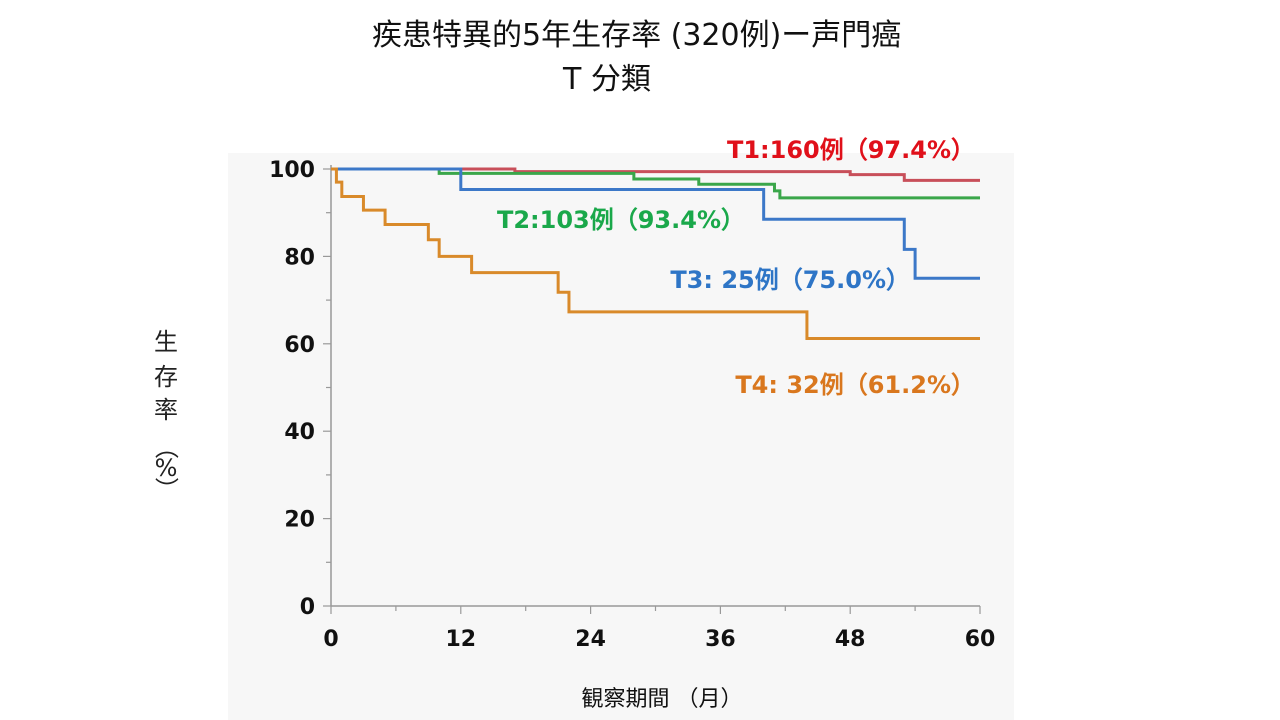 This screenshot has height=720, width=1280. Describe the element at coordinates (662, 699) in the screenshot. I see `x-axis-label: 観察期間 （月）` at that location.